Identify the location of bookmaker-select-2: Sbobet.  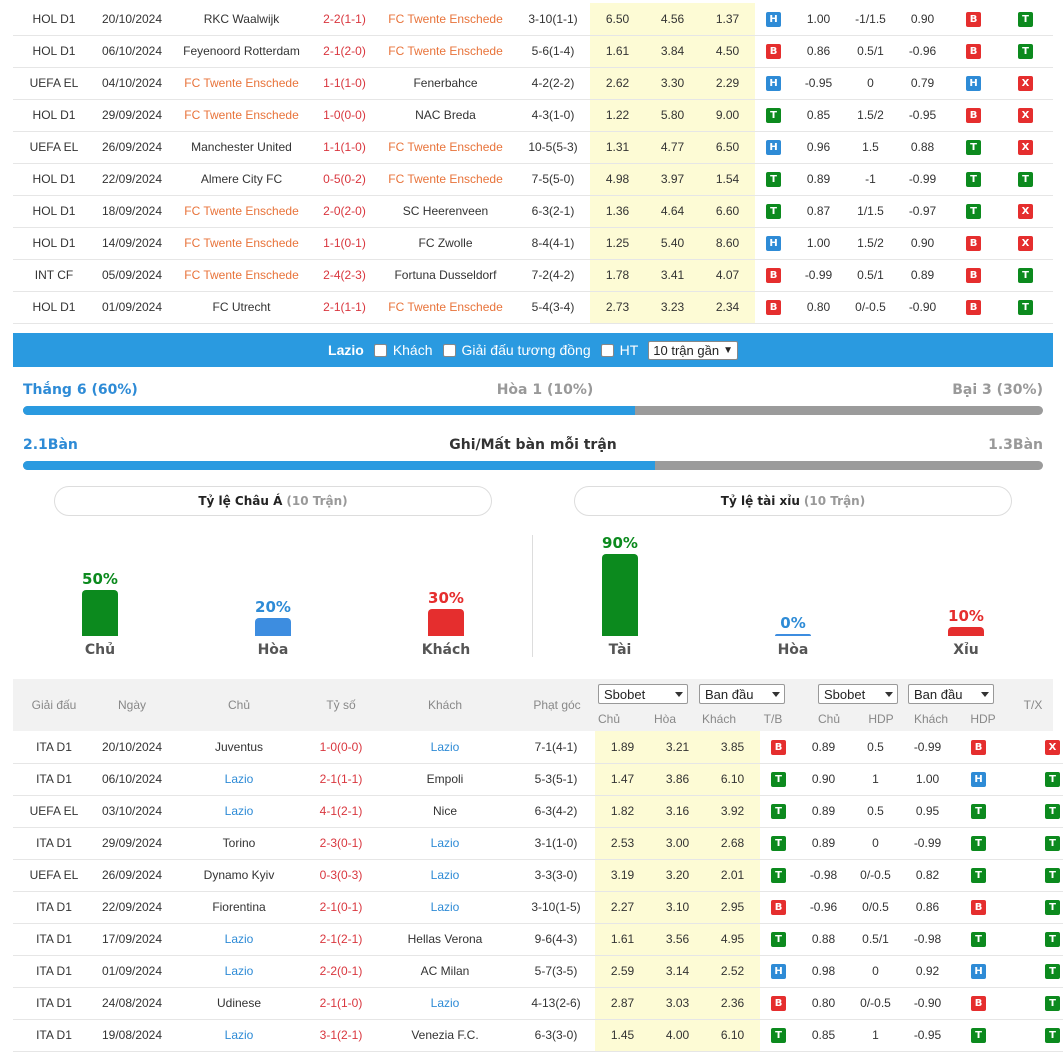
(858, 694).